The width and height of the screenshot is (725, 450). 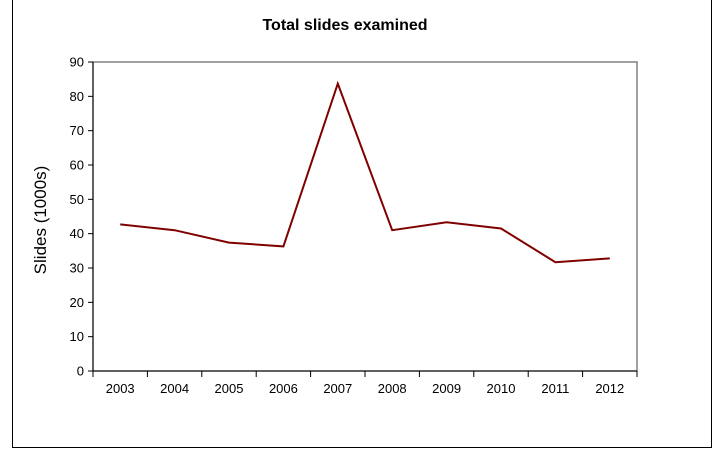 What do you see at coordinates (446, 388) in the screenshot?
I see `x-tick-label: 2009` at bounding box center [446, 388].